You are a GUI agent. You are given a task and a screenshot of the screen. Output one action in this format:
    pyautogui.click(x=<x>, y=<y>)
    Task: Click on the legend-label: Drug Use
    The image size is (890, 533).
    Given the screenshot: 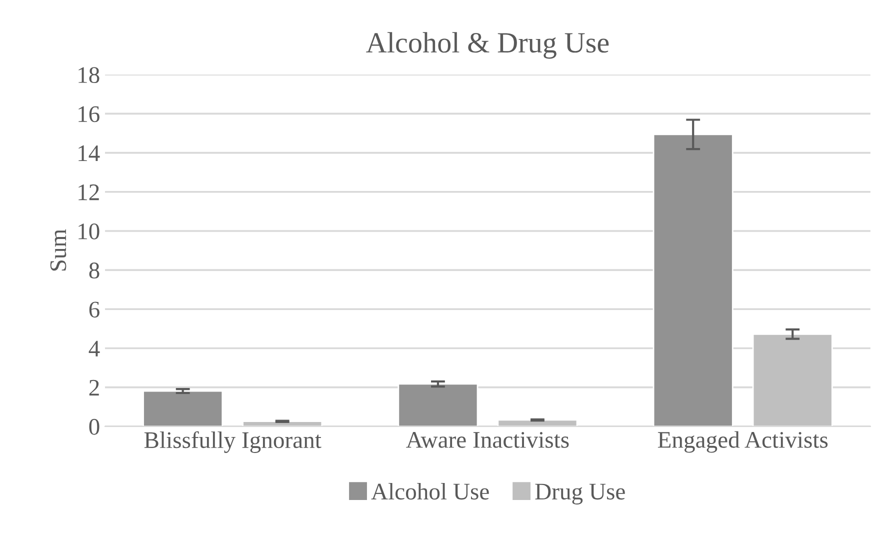 What is the action you would take?
    pyautogui.click(x=580, y=494)
    